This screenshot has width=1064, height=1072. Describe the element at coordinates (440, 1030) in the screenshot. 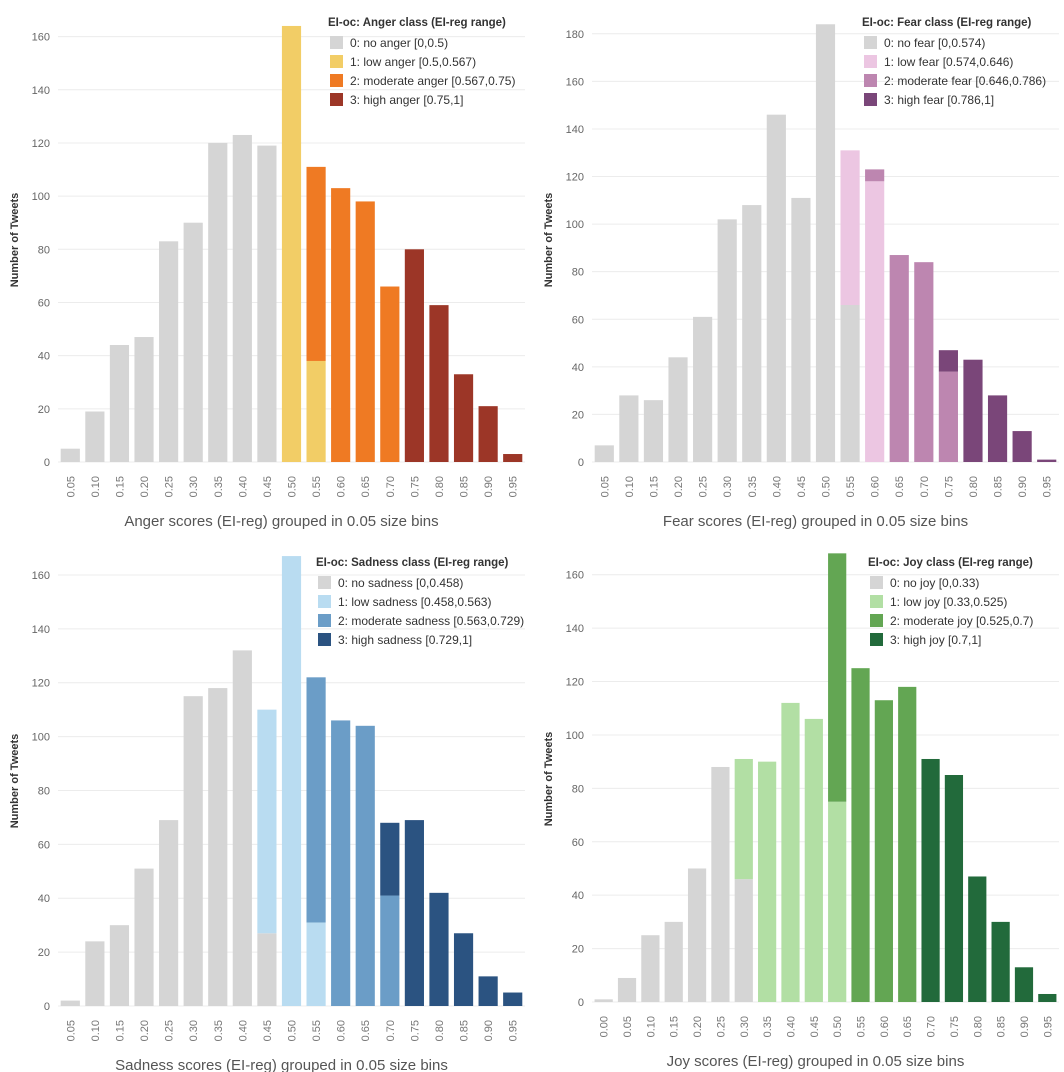

I see `chart-2-xtick-label: 0.80` at that location.